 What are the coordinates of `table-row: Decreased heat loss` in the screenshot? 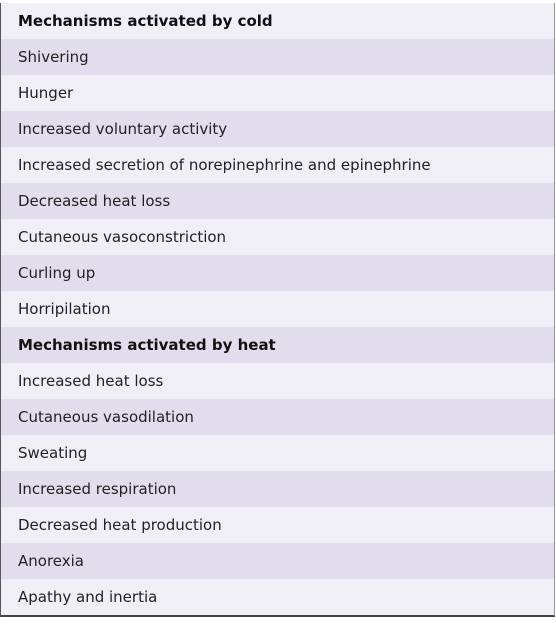 It's located at (277, 201).